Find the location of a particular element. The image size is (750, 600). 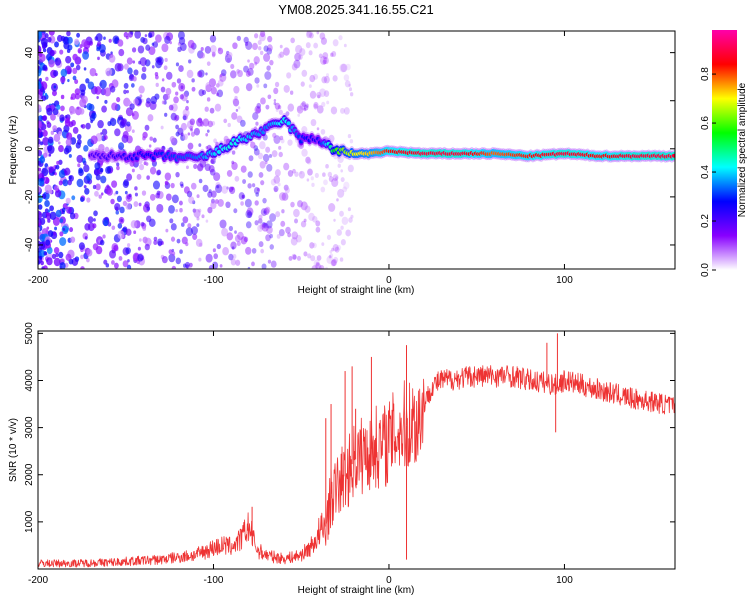

colorbar-ticks: 0.0 0.2 0.4 0.6 0.8 is located at coordinates (708, 172).